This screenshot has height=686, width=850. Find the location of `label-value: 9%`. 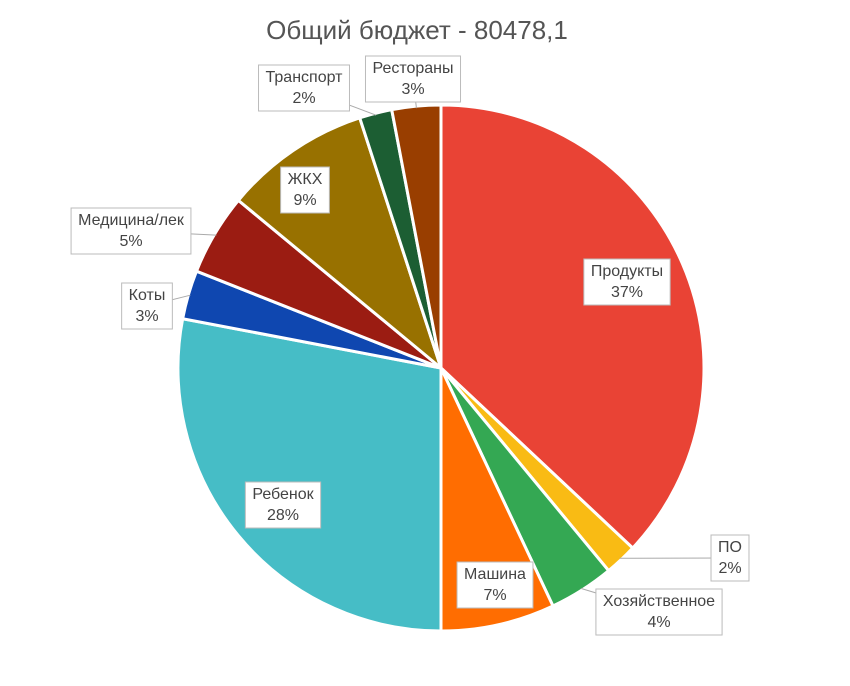

label-value: 9% is located at coordinates (304, 200).